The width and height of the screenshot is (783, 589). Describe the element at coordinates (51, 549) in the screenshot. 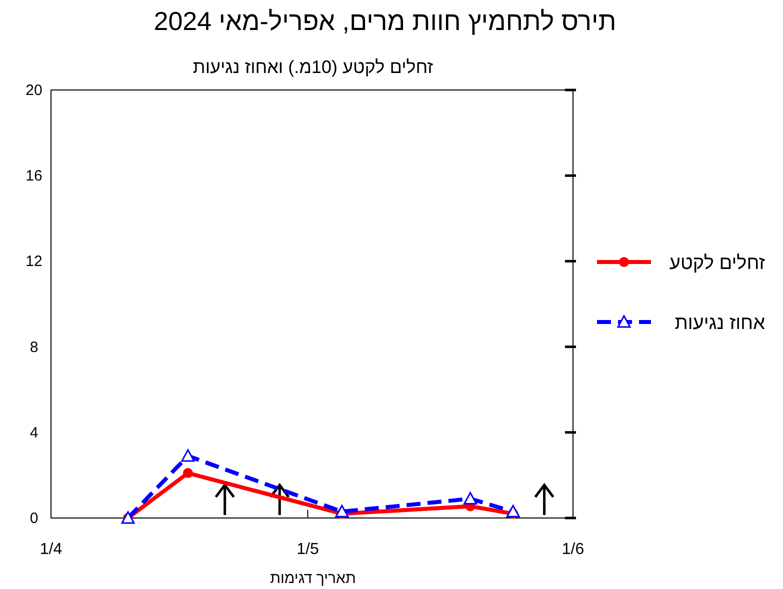

I see `x-tick-label: 1/4` at that location.